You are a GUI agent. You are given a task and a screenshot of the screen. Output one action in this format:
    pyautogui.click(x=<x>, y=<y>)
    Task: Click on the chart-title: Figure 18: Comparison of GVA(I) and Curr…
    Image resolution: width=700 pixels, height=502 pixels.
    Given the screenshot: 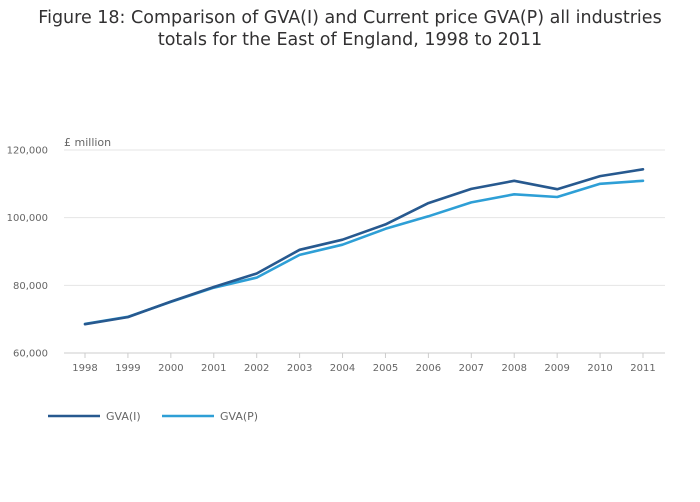 What is the action you would take?
    pyautogui.click(x=350, y=29)
    